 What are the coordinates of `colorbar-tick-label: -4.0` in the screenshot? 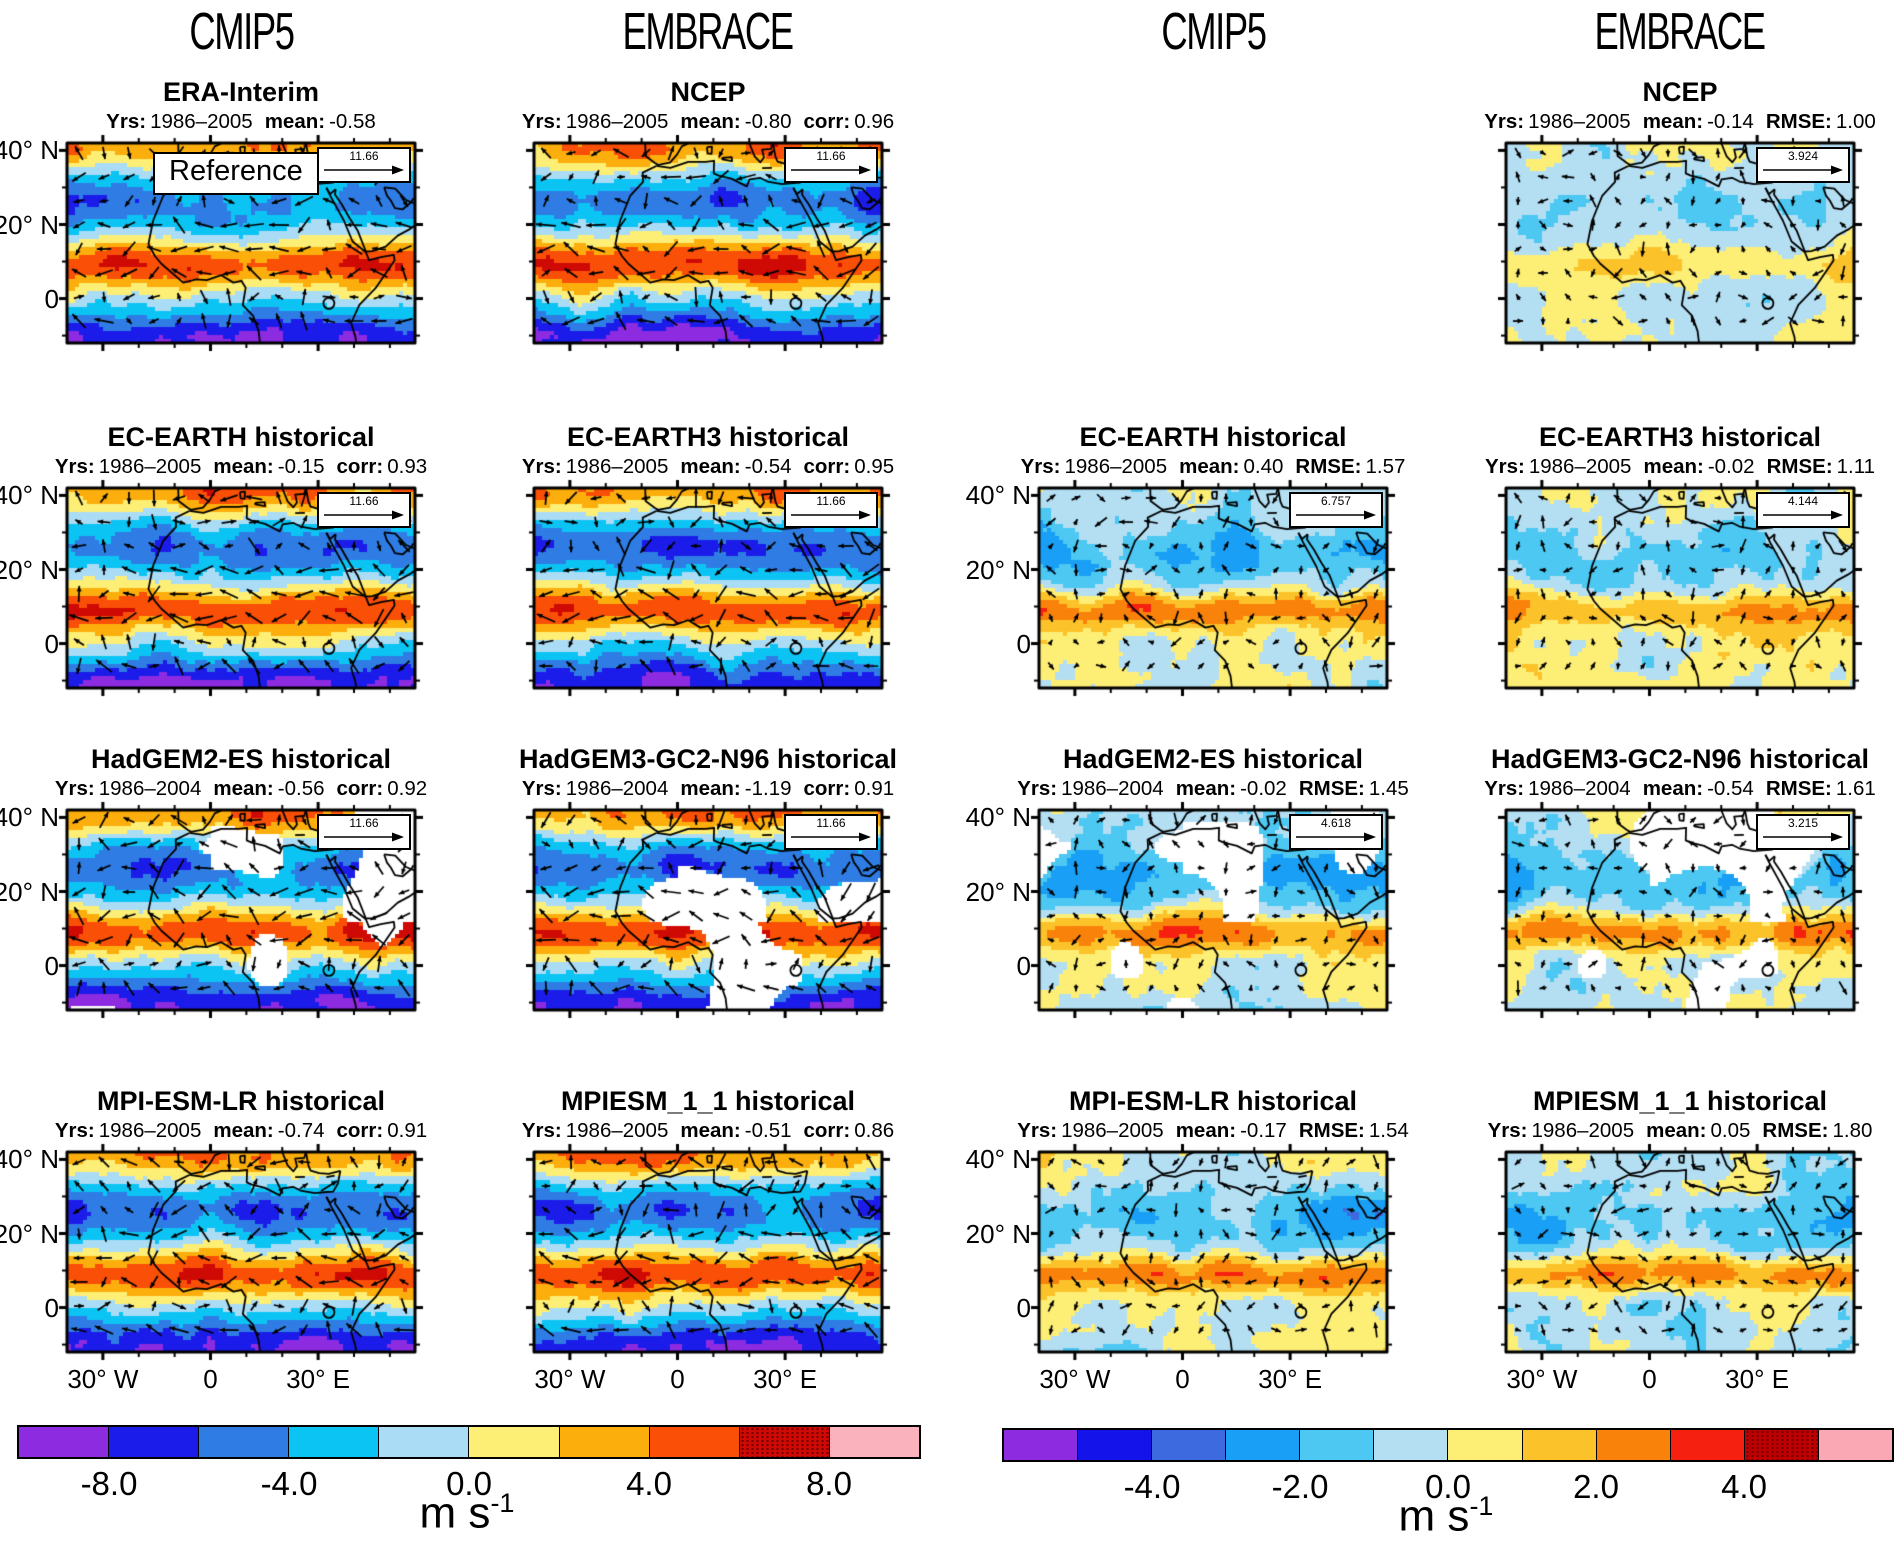 It's located at (1152, 1486).